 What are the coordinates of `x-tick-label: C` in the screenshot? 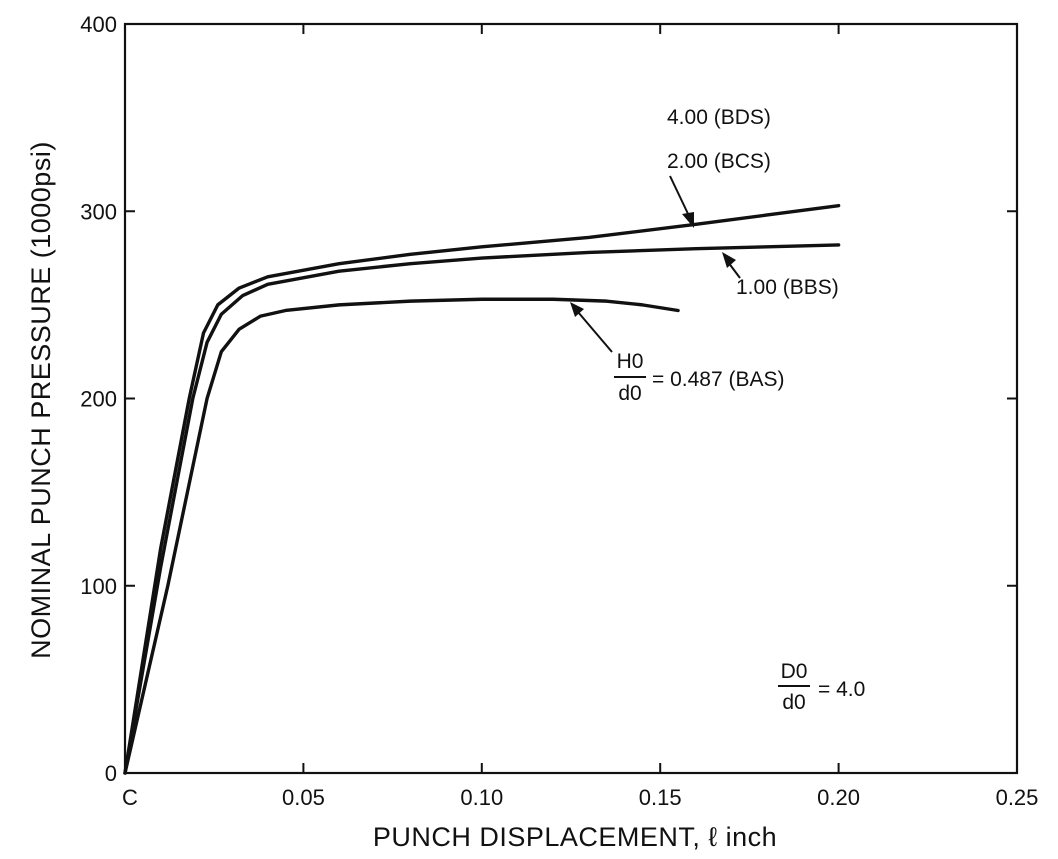 It's located at (130, 797).